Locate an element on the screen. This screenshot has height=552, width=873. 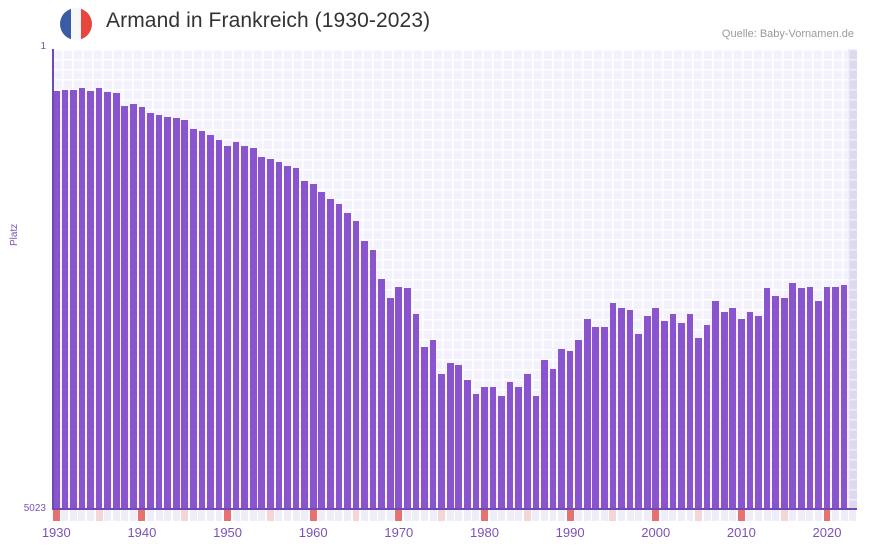
x-tick-1957 is located at coordinates (287, 515).